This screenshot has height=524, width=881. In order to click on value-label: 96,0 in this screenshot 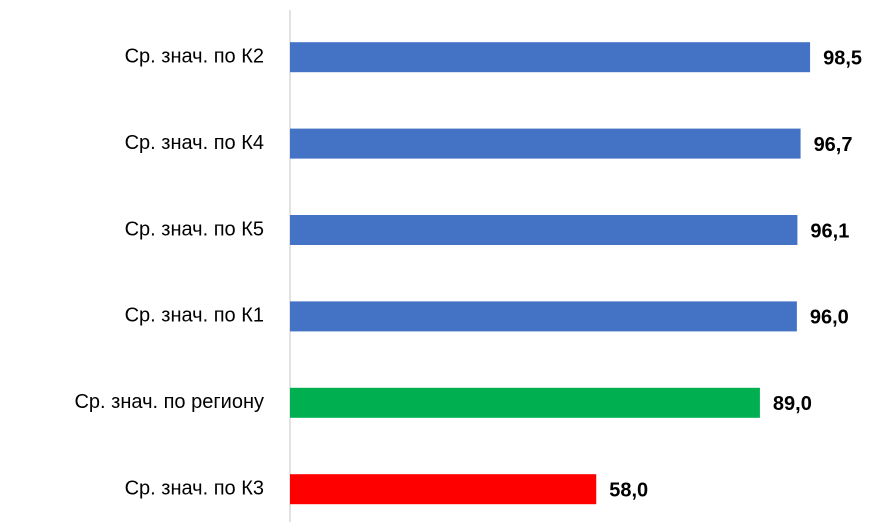, I will do `click(829, 318)`.